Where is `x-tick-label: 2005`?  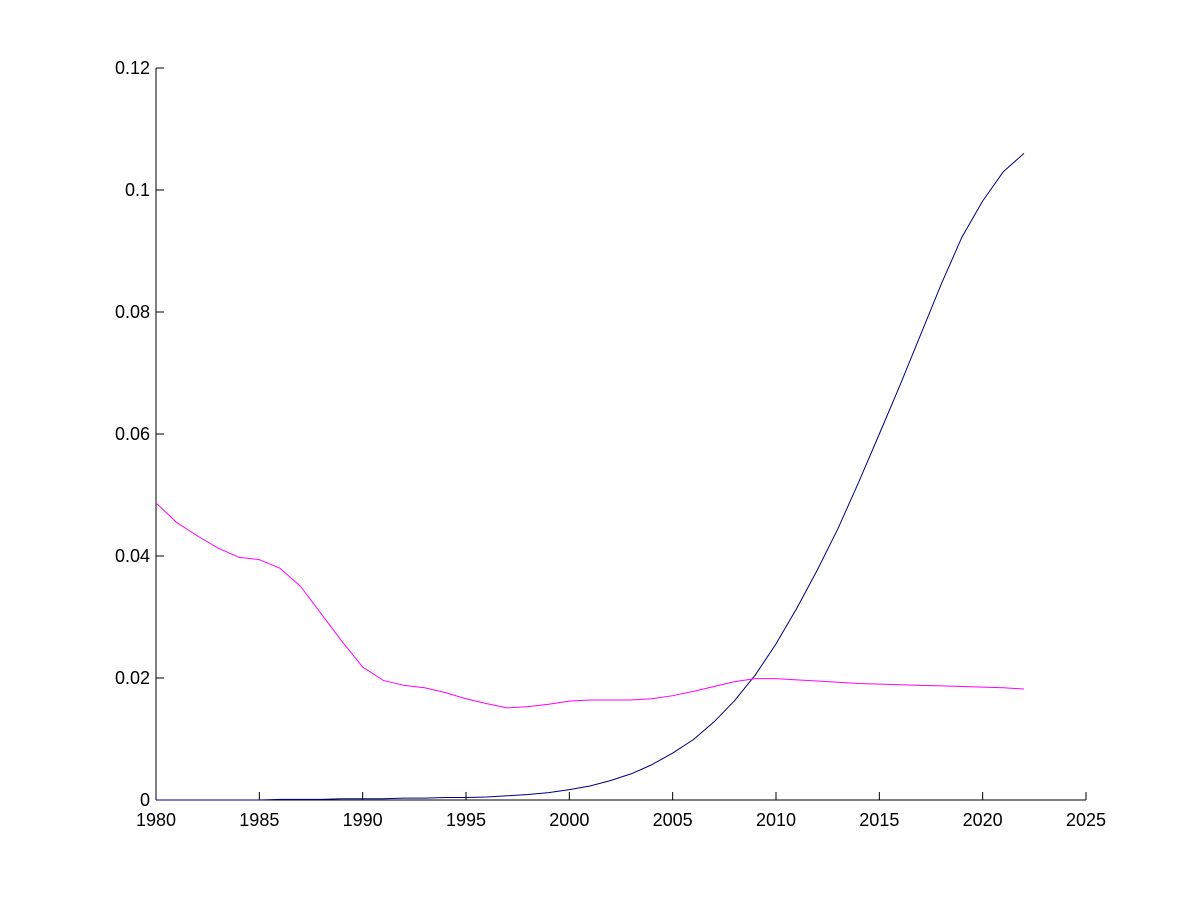
x-tick-label: 2005 is located at coordinates (673, 820).